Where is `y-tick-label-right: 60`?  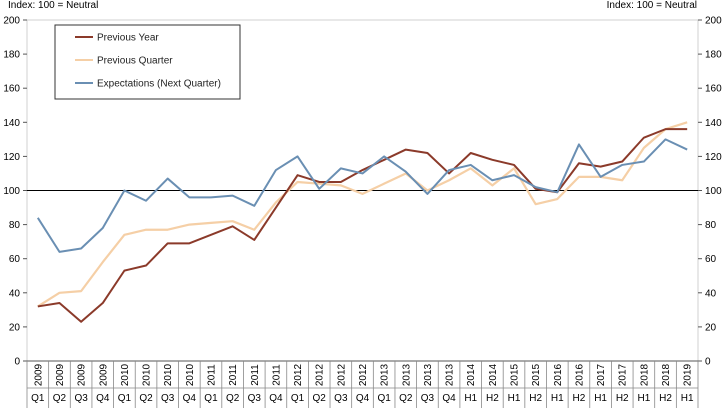
y-tick-label-right: 60 is located at coordinates (711, 259).